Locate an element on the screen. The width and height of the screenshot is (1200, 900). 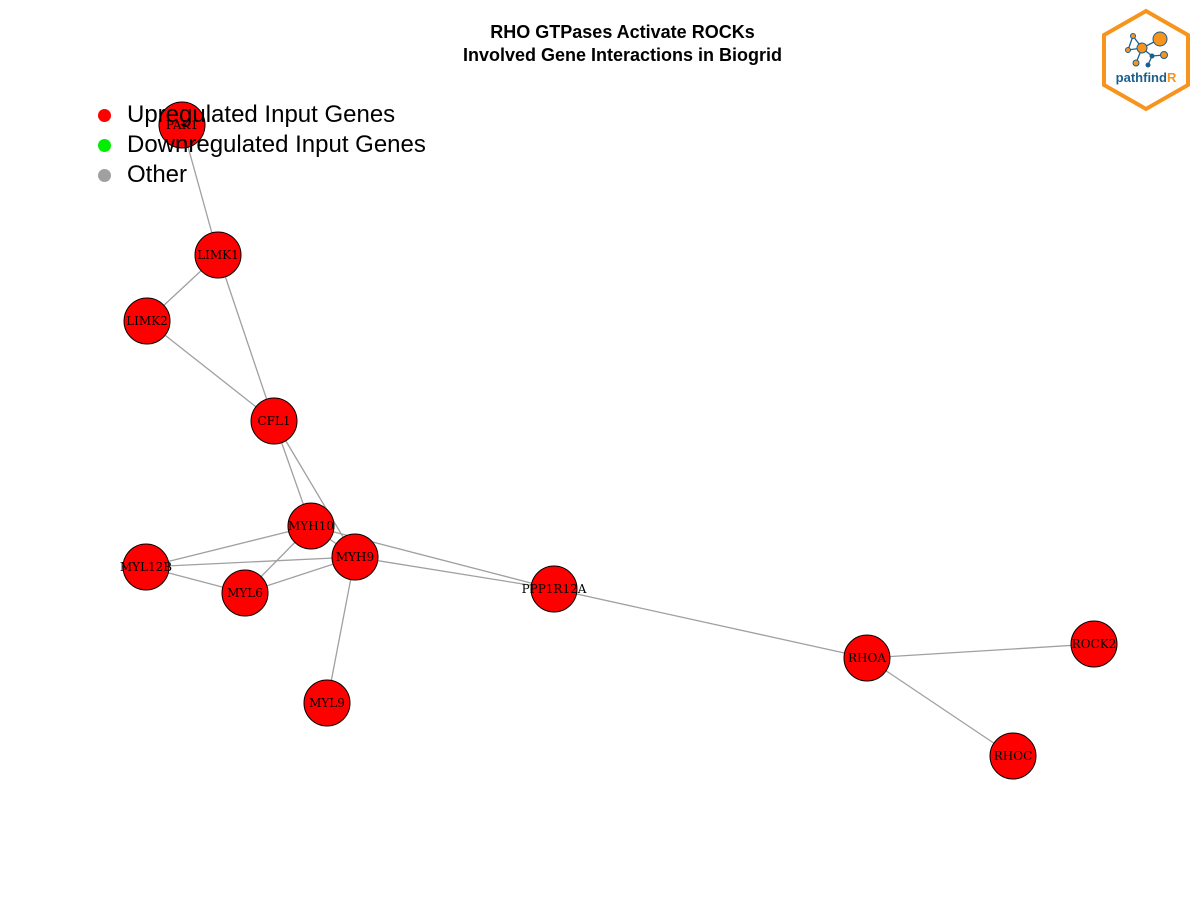
node-circle-ppp1r12a is located at coordinates (554, 589).